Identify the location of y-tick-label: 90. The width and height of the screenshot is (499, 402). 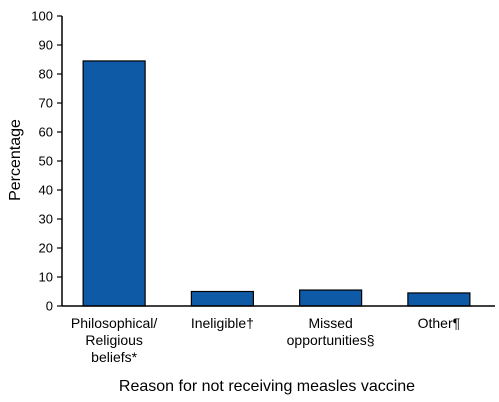
(46, 45).